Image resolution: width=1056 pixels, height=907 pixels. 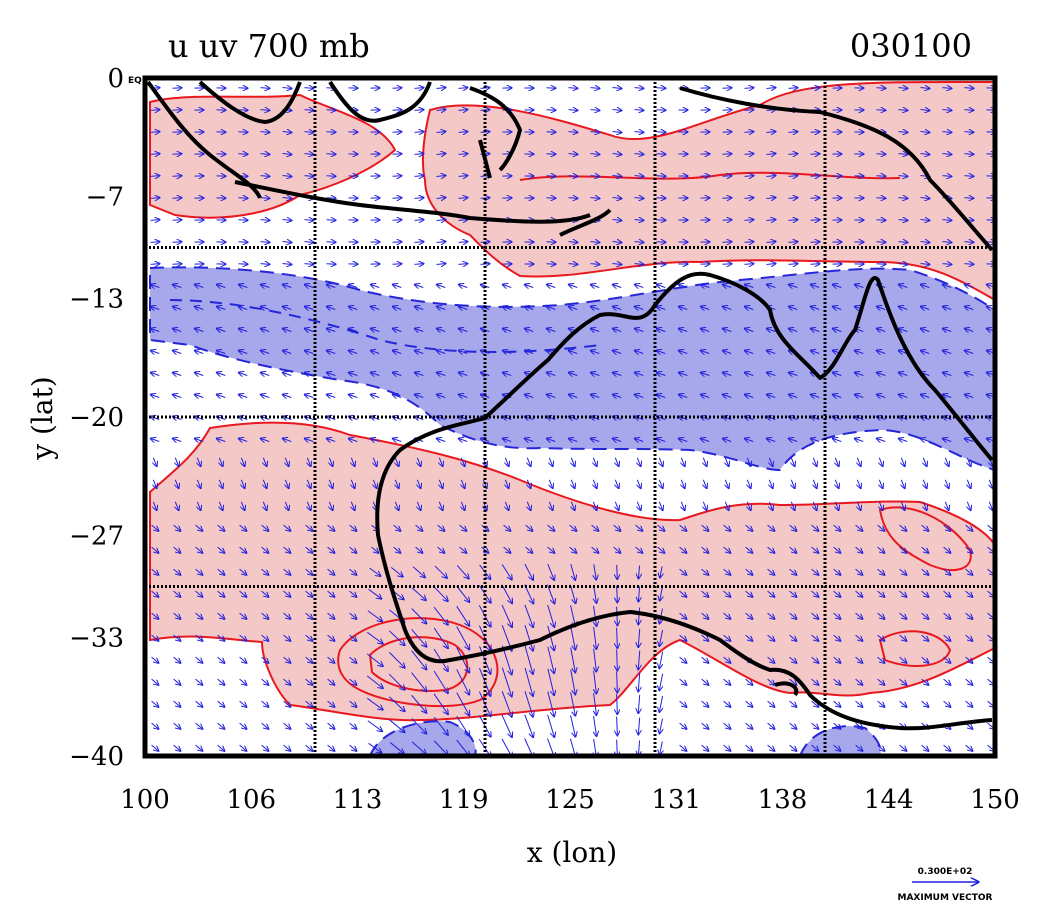 I want to click on x-tick-label: 119, so click(x=464, y=800).